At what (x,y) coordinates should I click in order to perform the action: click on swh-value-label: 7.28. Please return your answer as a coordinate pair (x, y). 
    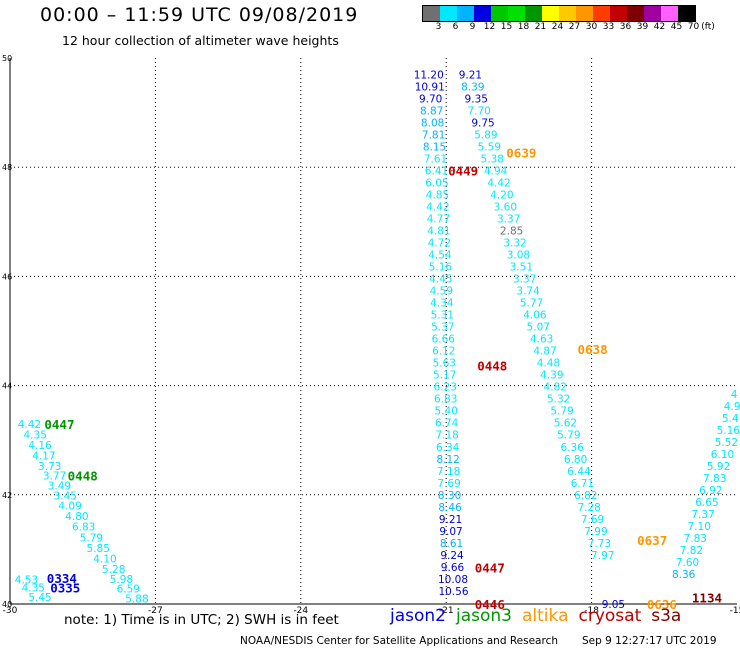
    Looking at the image, I should click on (588, 508).